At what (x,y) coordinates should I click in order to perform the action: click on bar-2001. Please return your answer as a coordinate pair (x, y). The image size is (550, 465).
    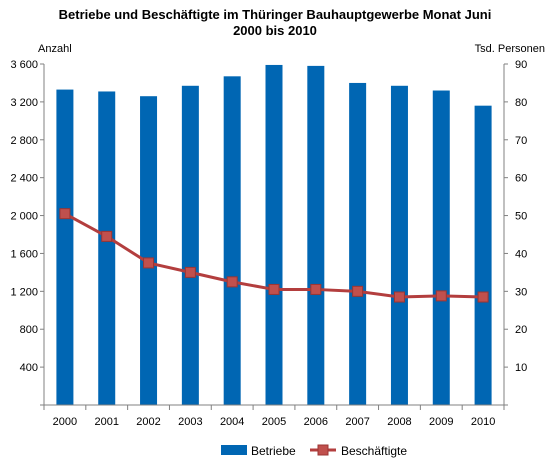
    Looking at the image, I should click on (107, 248).